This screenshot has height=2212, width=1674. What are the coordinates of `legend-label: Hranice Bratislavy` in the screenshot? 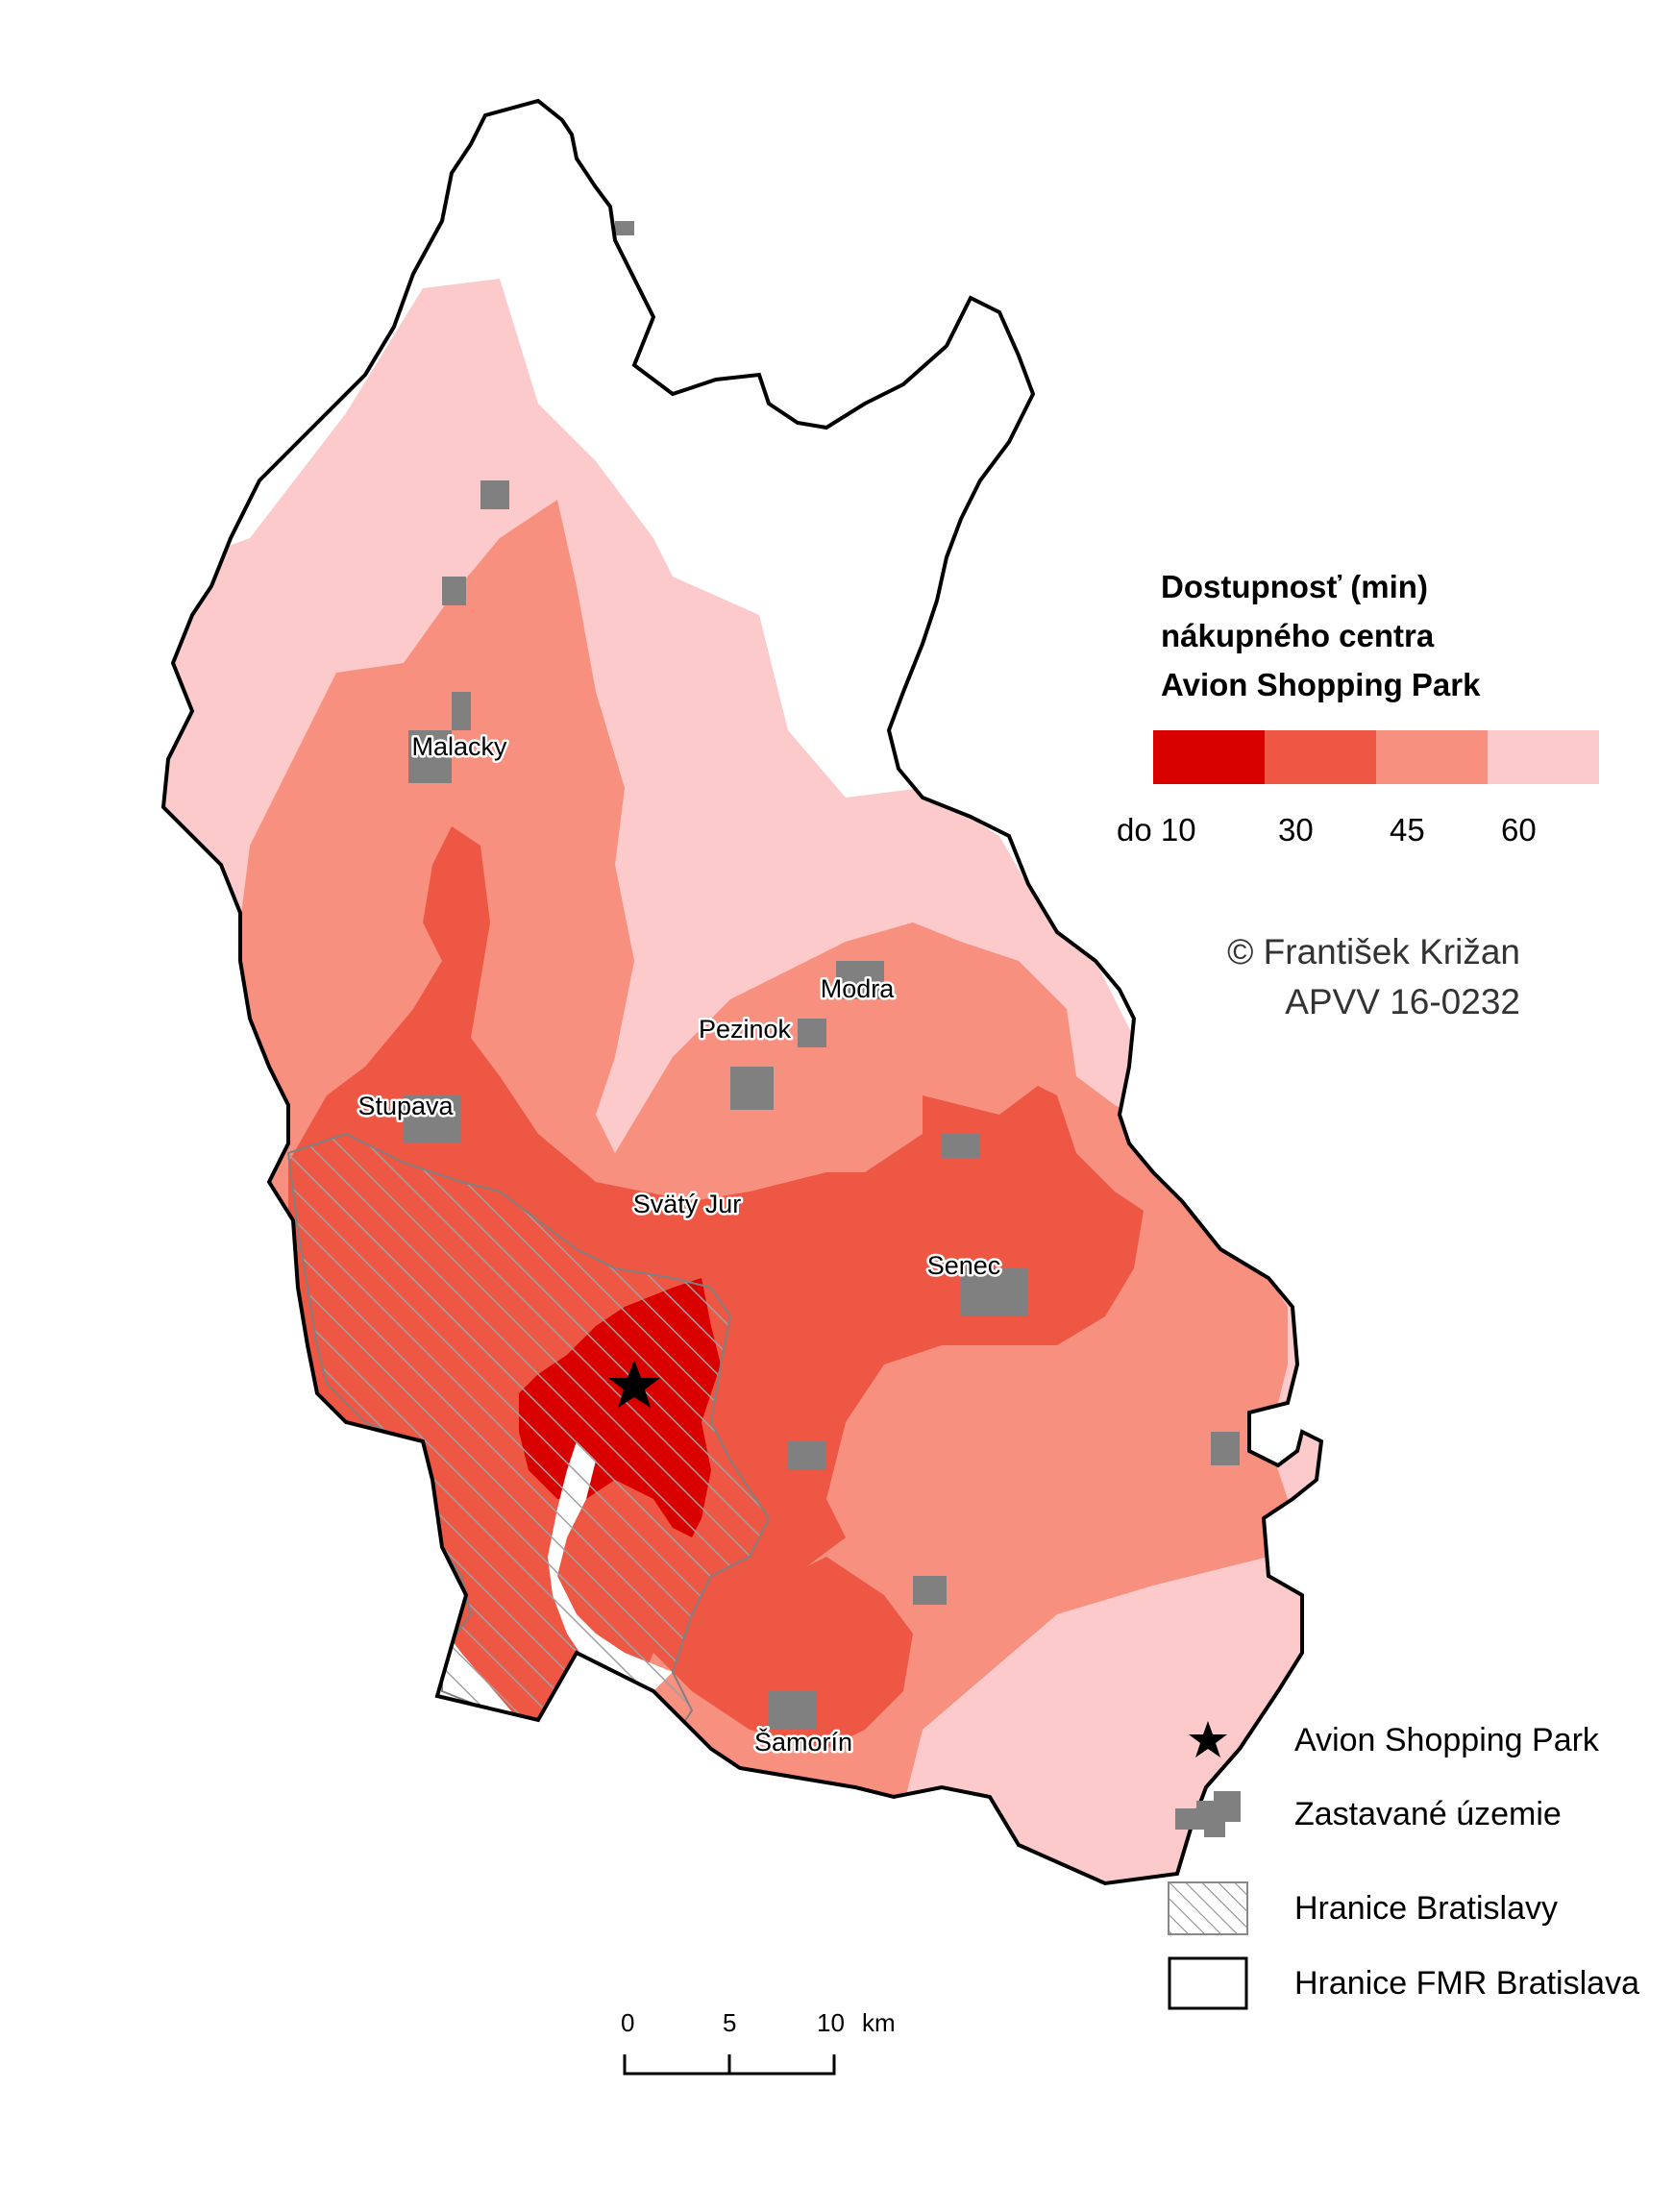 It's located at (1426, 1908).